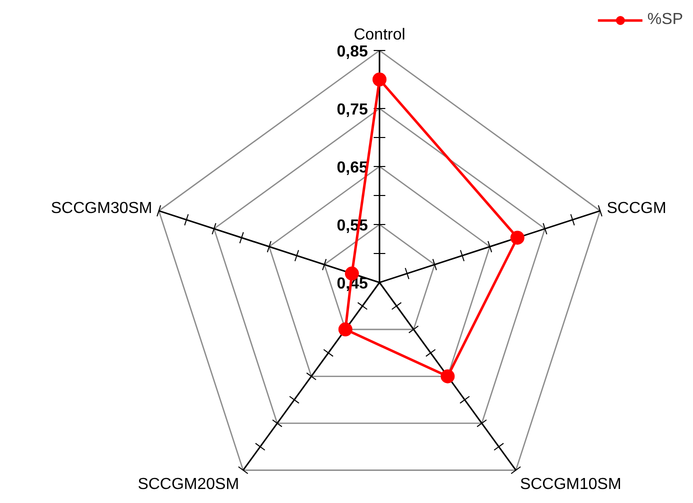  Describe the element at coordinates (189, 484) in the screenshot. I see `spoke-label: SCCGM20SM` at that location.